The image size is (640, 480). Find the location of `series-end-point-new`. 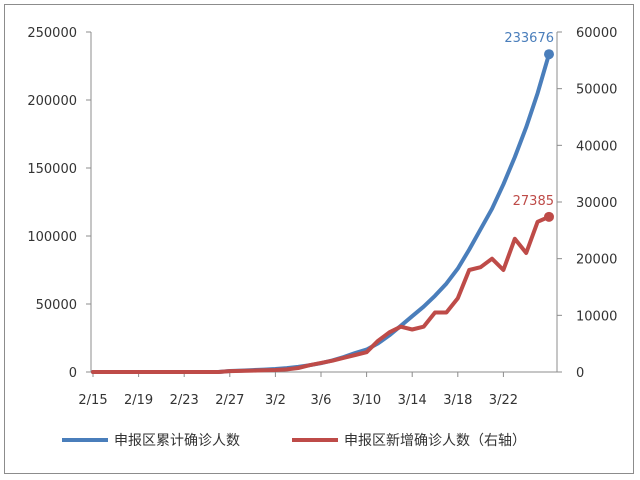

series-end-point-new is located at coordinates (549, 216).